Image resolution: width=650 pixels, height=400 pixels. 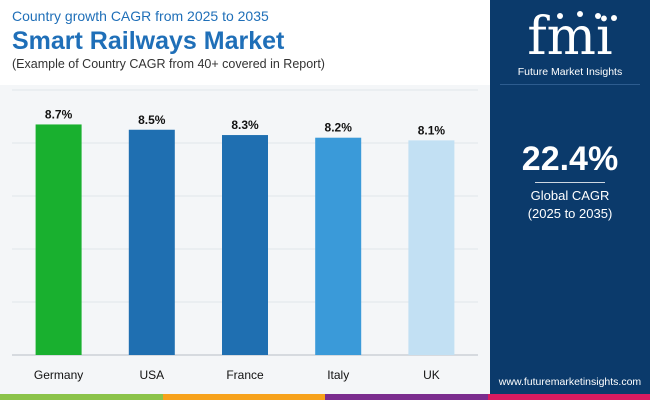 What do you see at coordinates (151, 375) in the screenshot?
I see `x-tick-label-usa: USA` at bounding box center [151, 375].